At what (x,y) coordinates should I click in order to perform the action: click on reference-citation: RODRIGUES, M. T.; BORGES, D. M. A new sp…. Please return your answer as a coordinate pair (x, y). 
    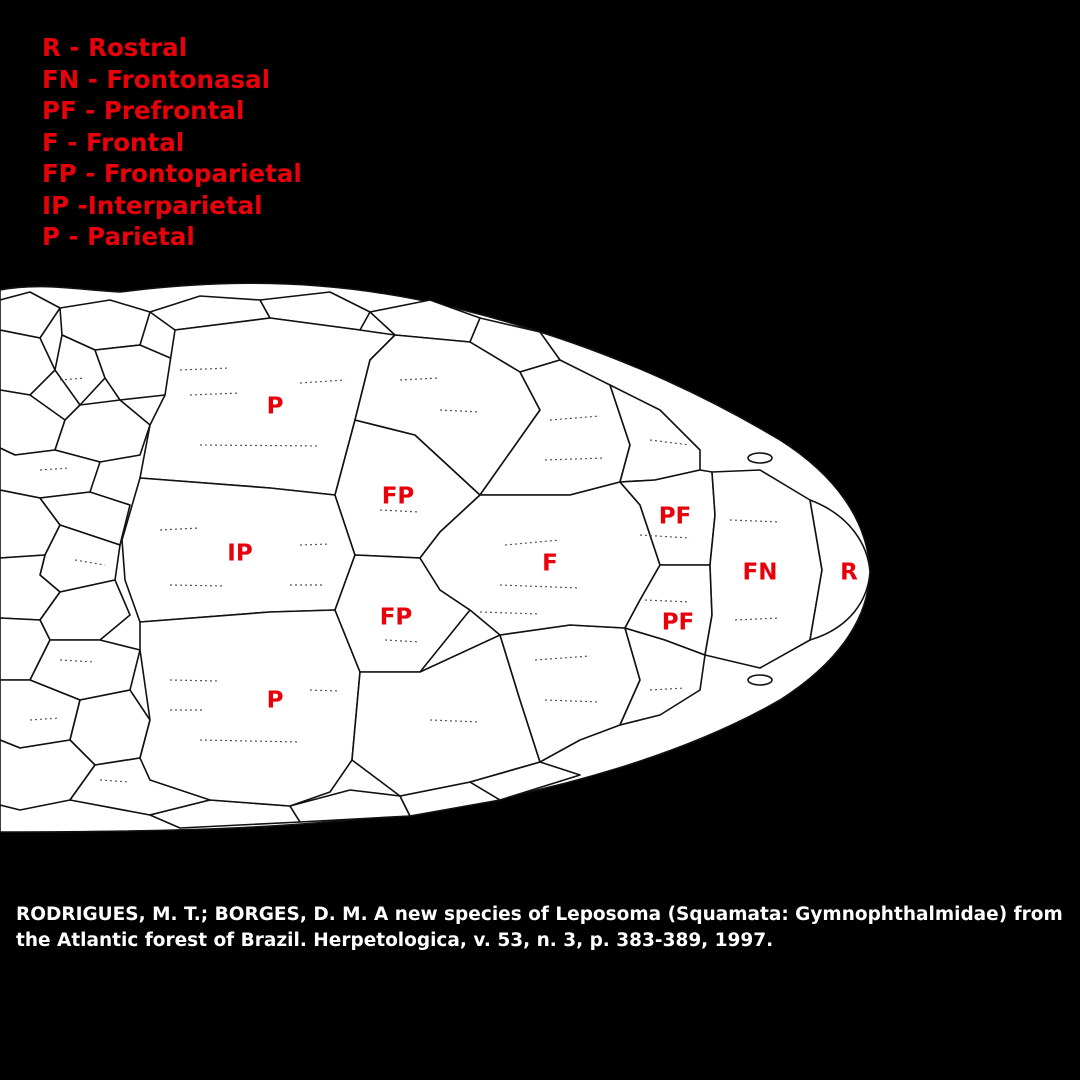
    Looking at the image, I should click on (548, 928).